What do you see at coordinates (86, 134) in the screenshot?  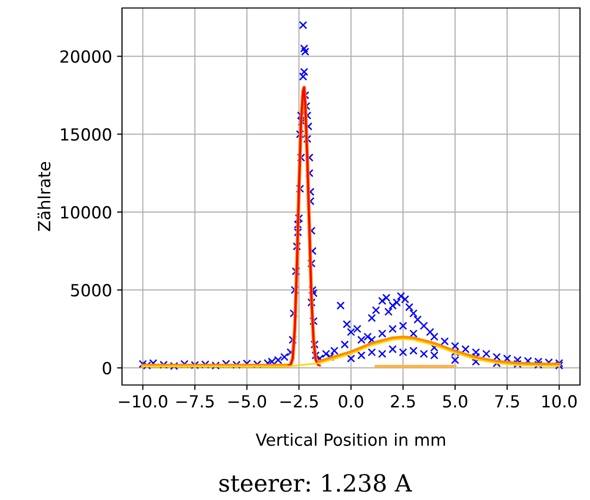 I see `y-tick-label: 15000` at bounding box center [86, 134].